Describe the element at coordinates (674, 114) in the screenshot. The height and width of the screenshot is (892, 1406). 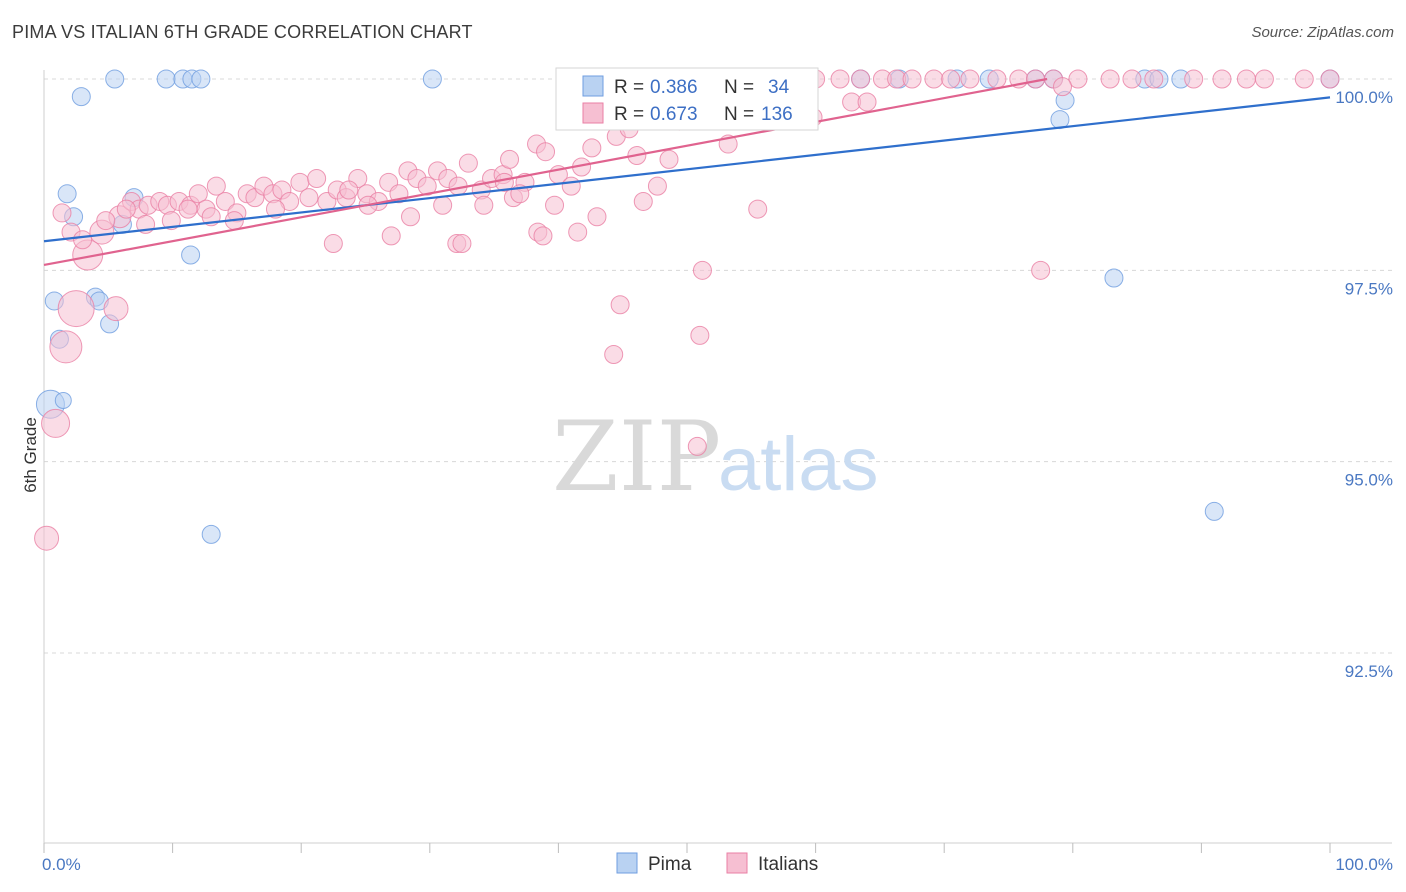
I see `stats-r-value-italians: 0.673` at that location.